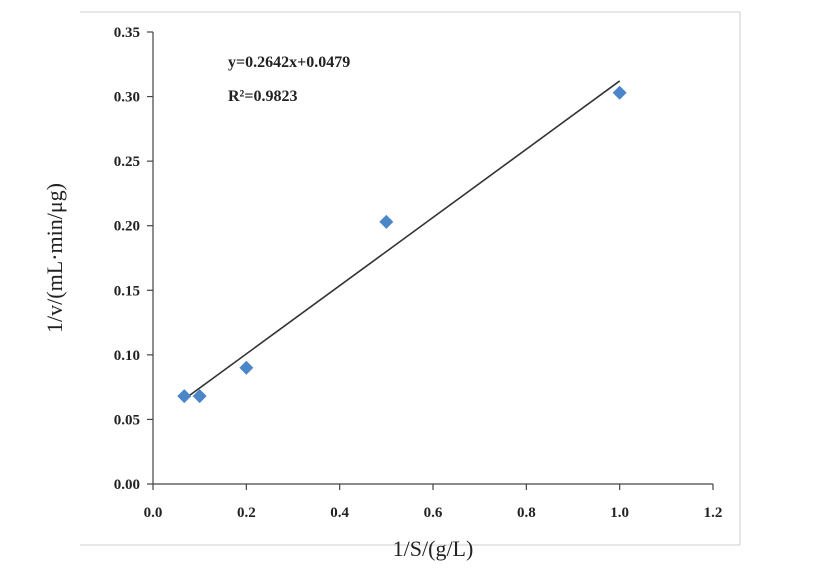 This screenshot has width=823, height=578. Describe the element at coordinates (153, 513) in the screenshot. I see `x-tick-label: 0.0` at that location.